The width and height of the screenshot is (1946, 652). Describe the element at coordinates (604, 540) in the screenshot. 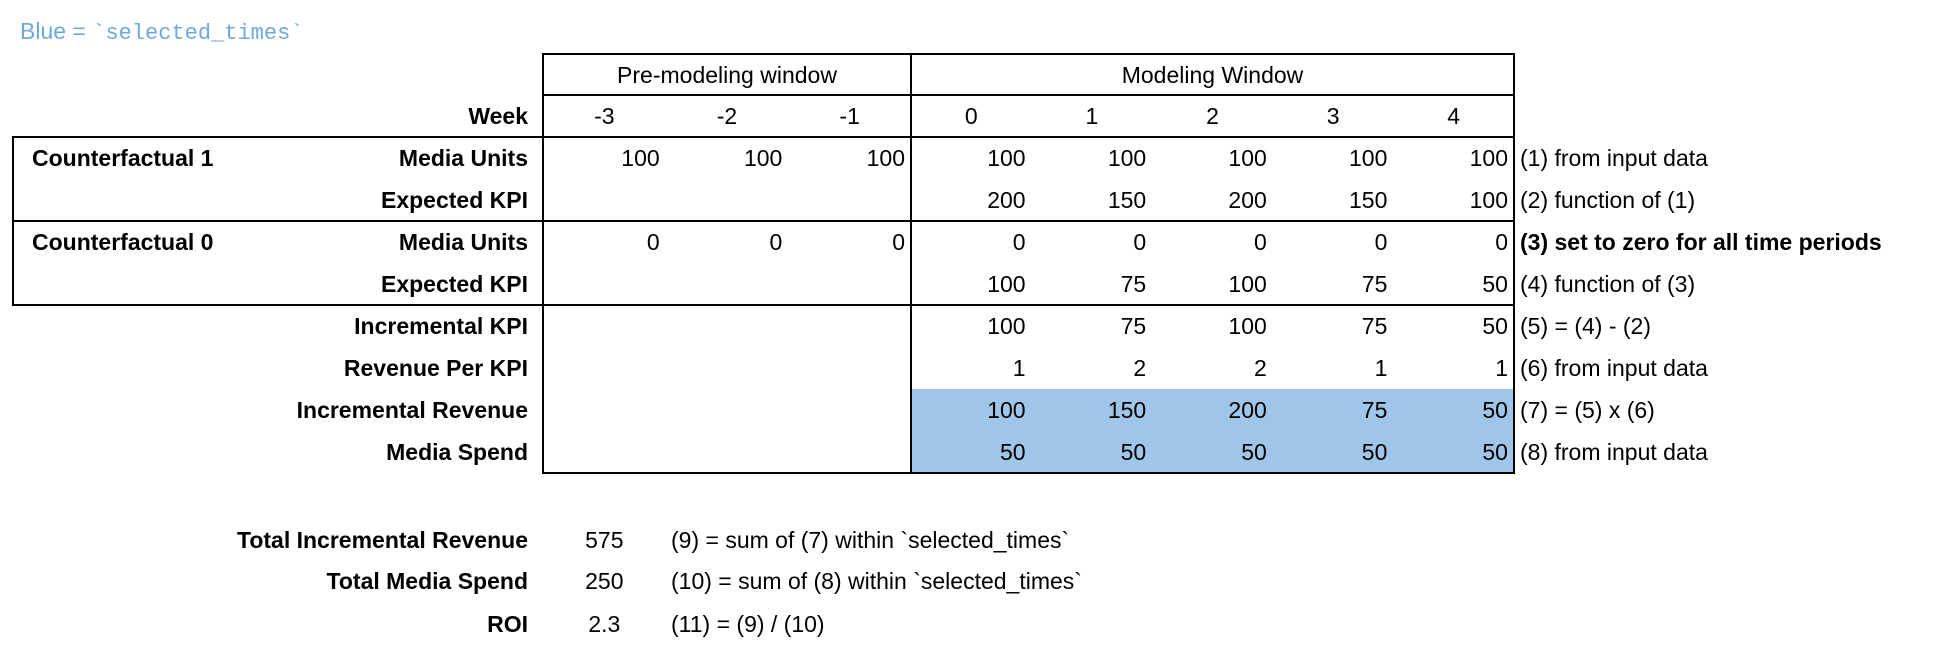

I see `total-value: 575` at that location.